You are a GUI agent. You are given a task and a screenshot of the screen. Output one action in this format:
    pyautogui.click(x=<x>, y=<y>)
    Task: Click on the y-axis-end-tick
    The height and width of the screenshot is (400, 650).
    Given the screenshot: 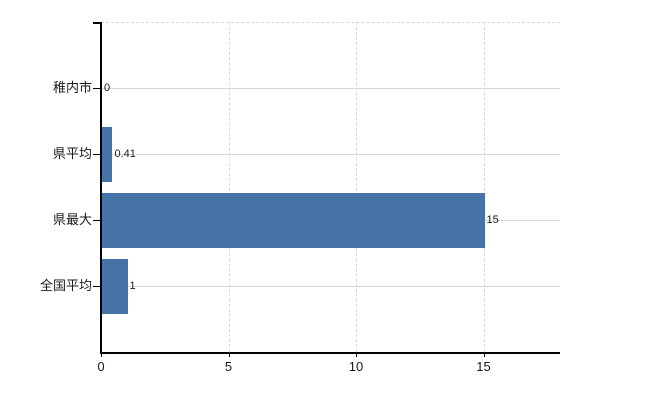 What is the action you would take?
    pyautogui.click(x=96, y=23)
    